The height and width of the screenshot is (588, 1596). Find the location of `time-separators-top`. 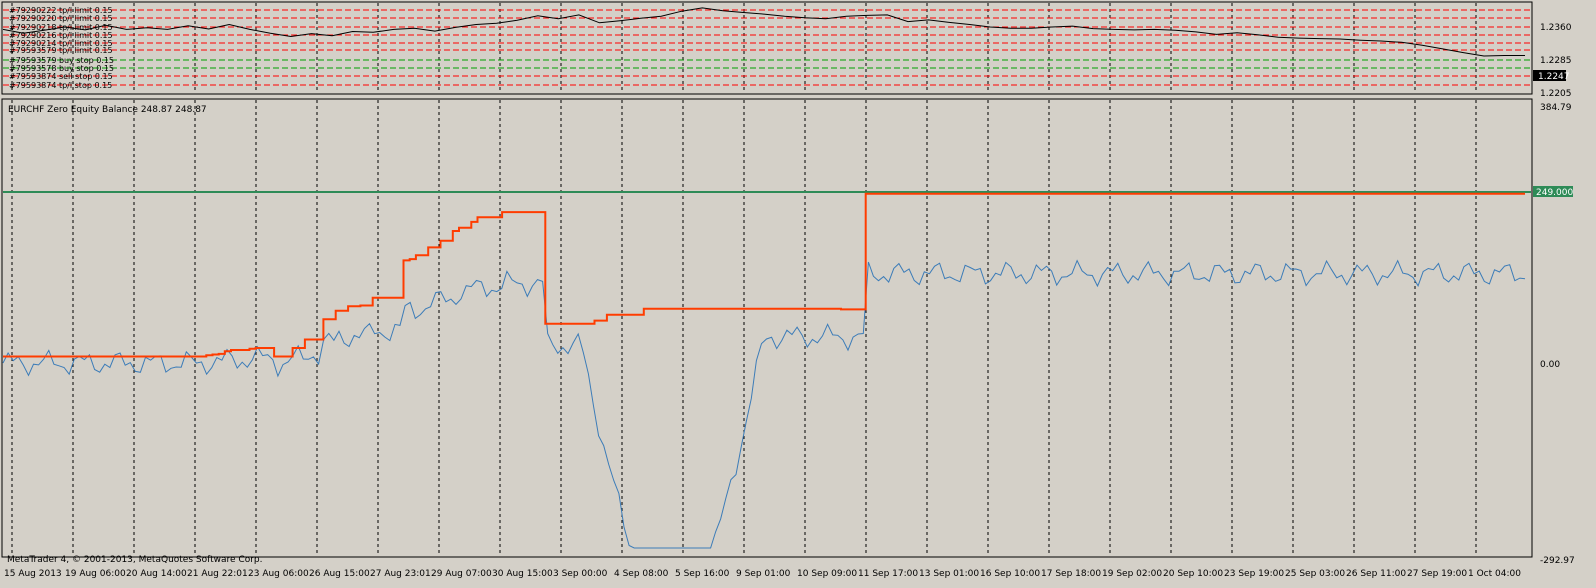

time-separators-top is located at coordinates (744, 48).